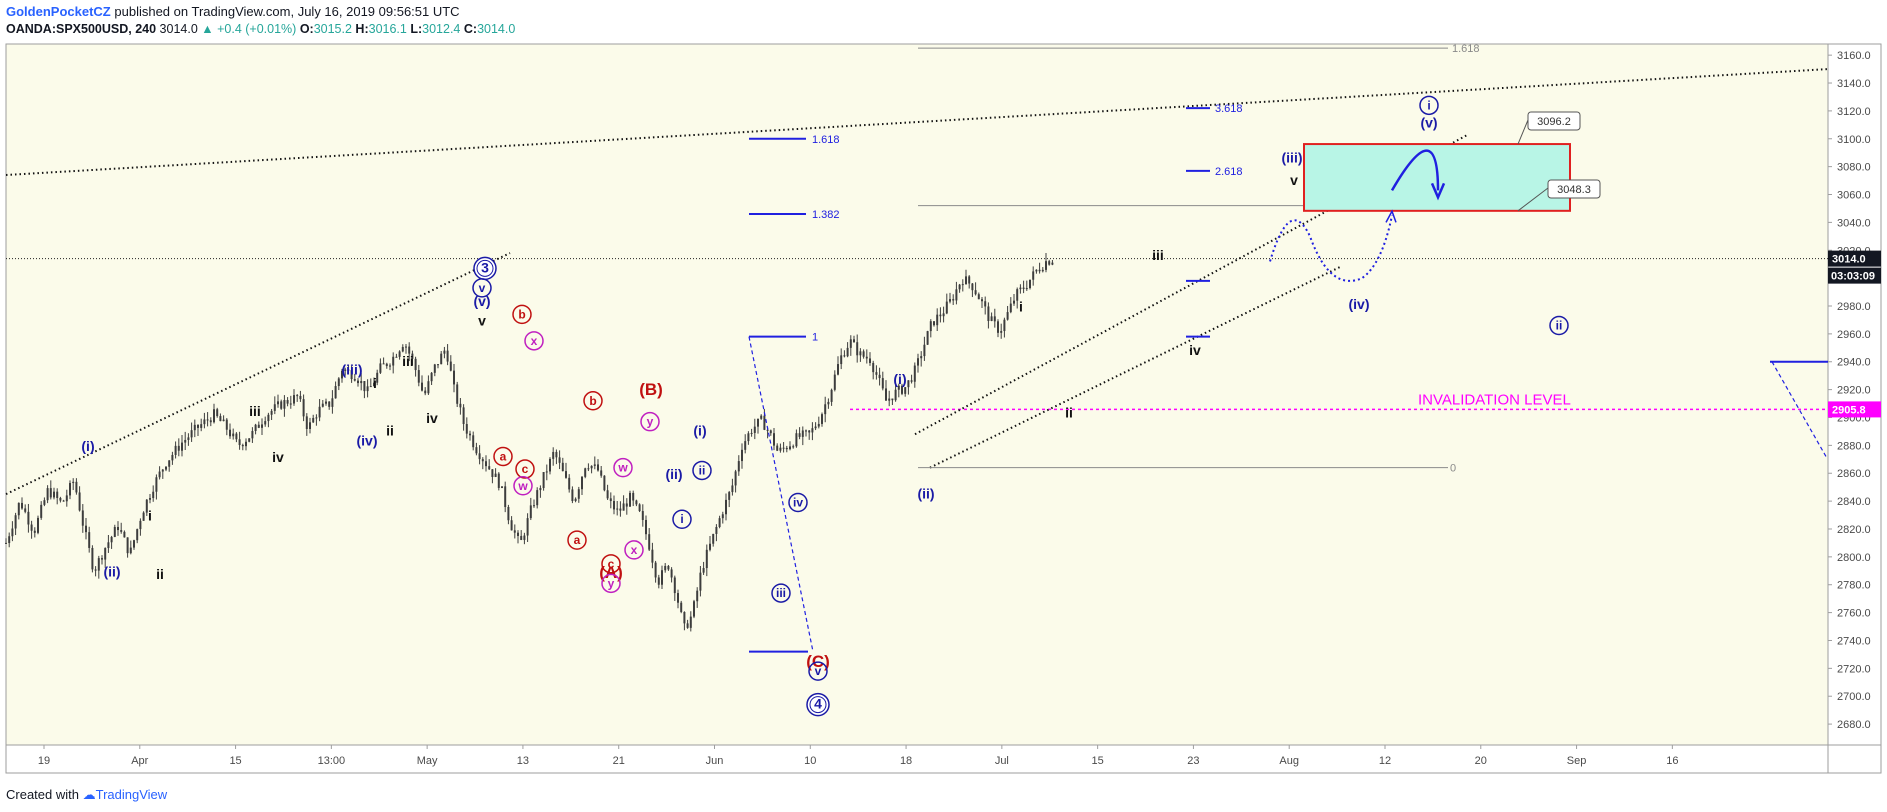 The height and width of the screenshot is (812, 1887). I want to click on author-name: GoldenPocketCZ, so click(58, 11).